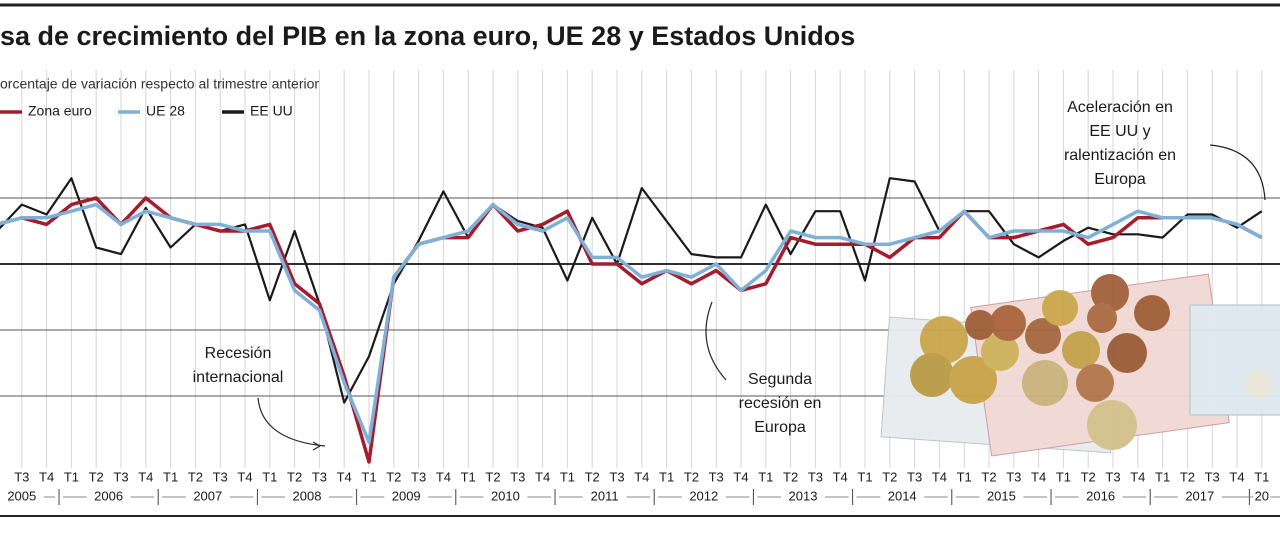 Image resolution: width=1280 pixels, height=548 pixels. Describe the element at coordinates (1262, 495) in the screenshot. I see `x-group-label: 20` at that location.